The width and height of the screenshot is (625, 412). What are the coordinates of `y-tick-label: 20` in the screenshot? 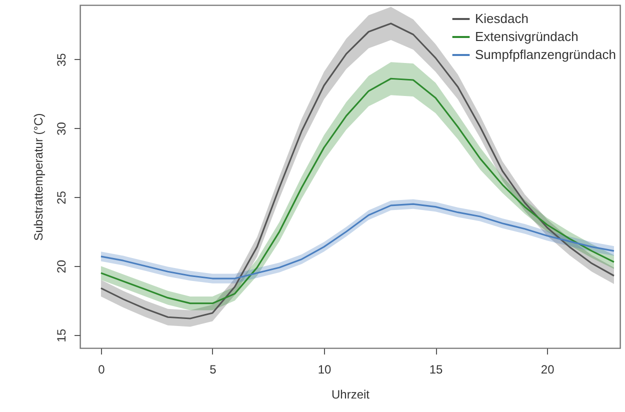 It's located at (61, 267).